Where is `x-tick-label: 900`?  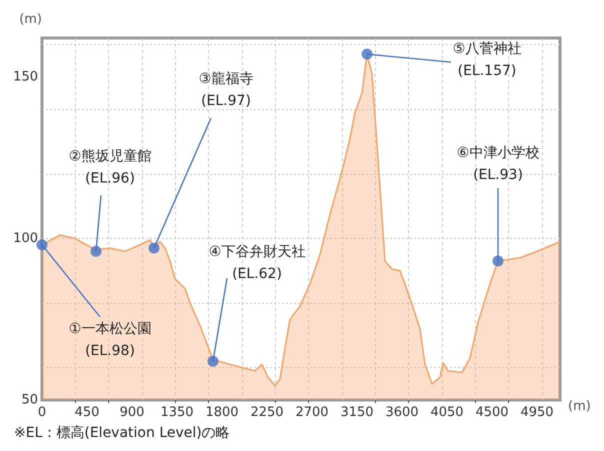 x-tick-label: 900 is located at coordinates (132, 412).